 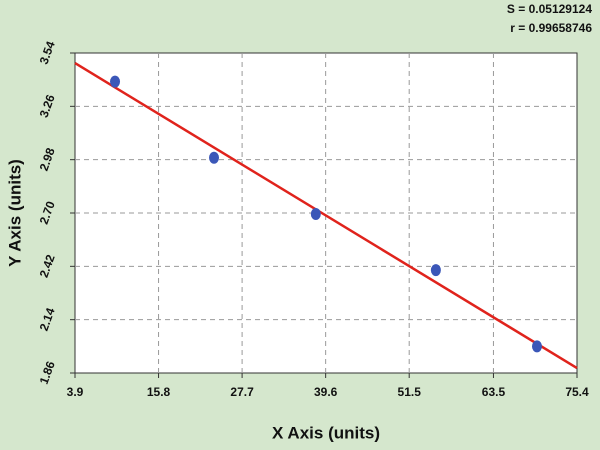 I want to click on x-tick-label: 3.9, so click(x=75, y=392).